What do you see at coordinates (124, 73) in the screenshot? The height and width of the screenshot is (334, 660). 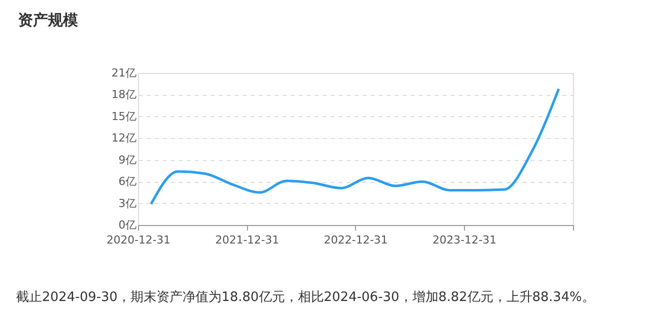 I see `y-tick-label: 21亿` at bounding box center [124, 73].